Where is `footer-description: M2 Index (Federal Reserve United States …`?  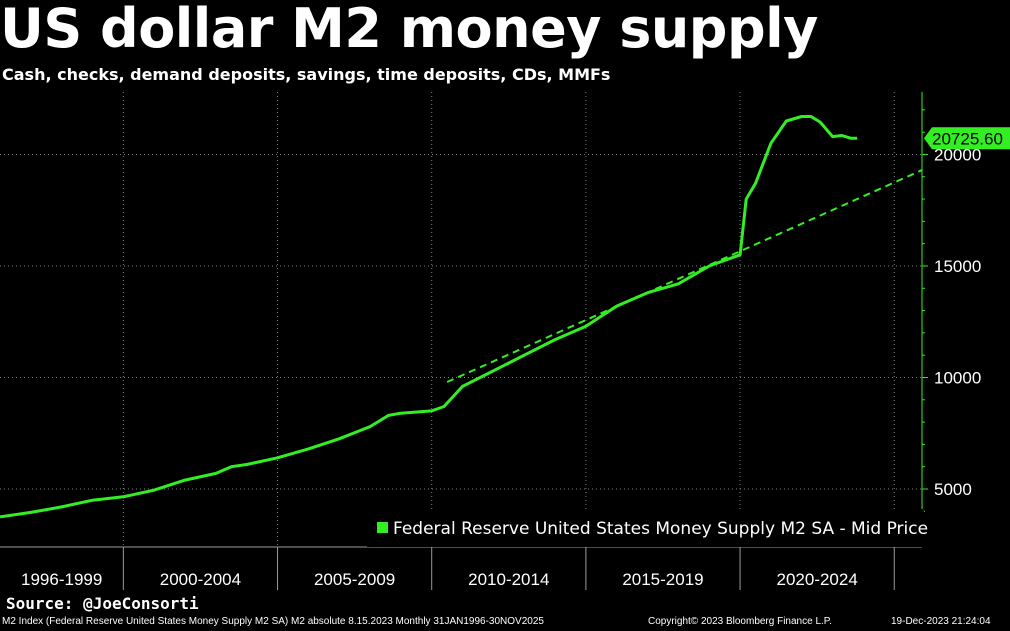
footer-description: M2 Index (Federal Reserve United States … is located at coordinates (273, 621).